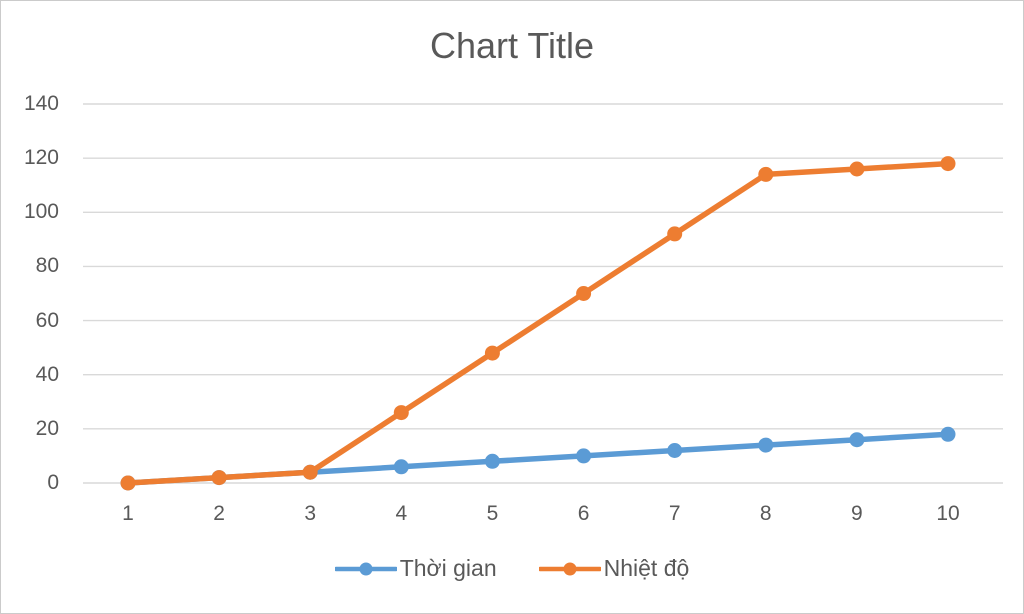 The width and height of the screenshot is (1024, 614). Describe the element at coordinates (41, 103) in the screenshot. I see `y-axis-tick-label: 140` at that location.